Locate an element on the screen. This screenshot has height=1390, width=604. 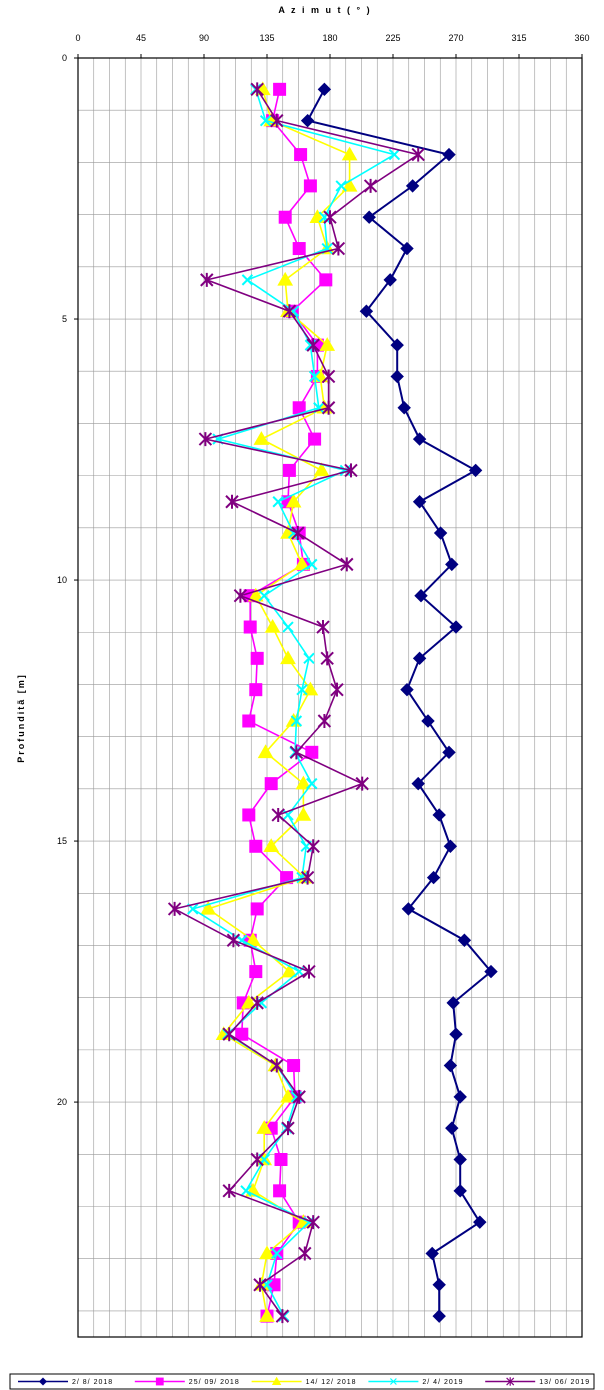
y-axis-title: Profunditã [m] is located at coordinates (21, 718).